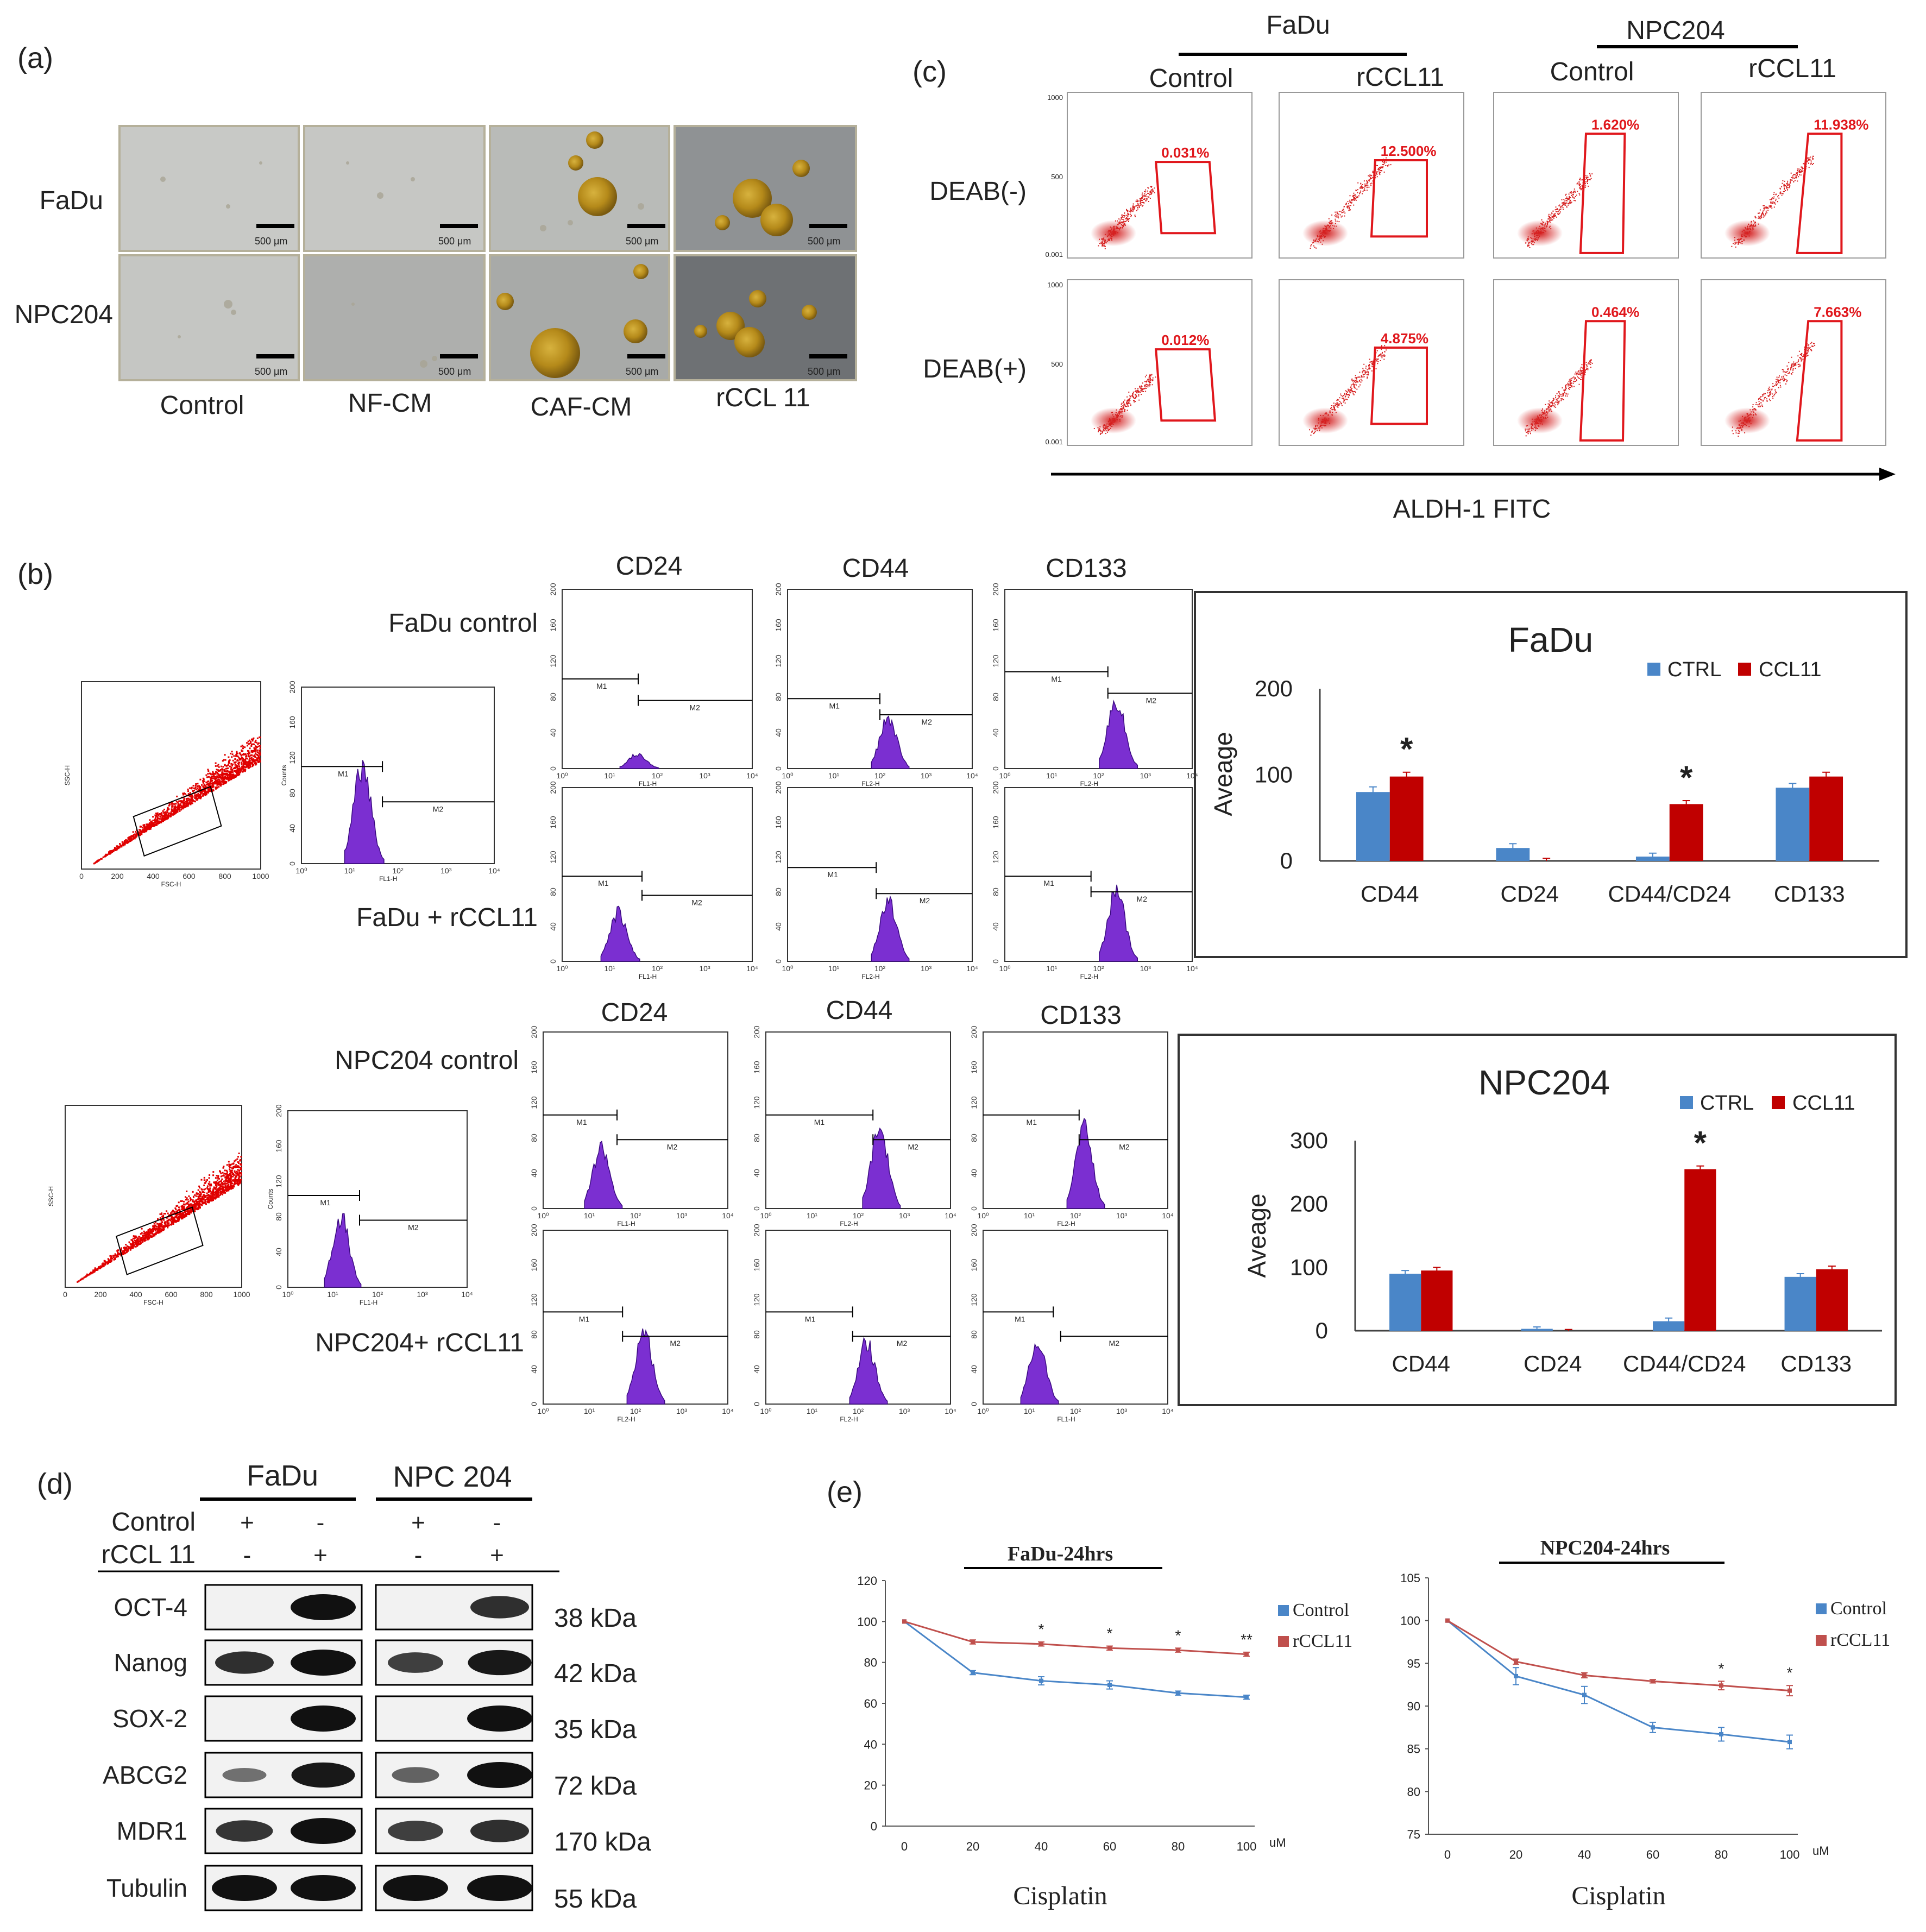 This screenshot has width=1926, height=1932. I want to click on col-control-1: Control, so click(1191, 79).